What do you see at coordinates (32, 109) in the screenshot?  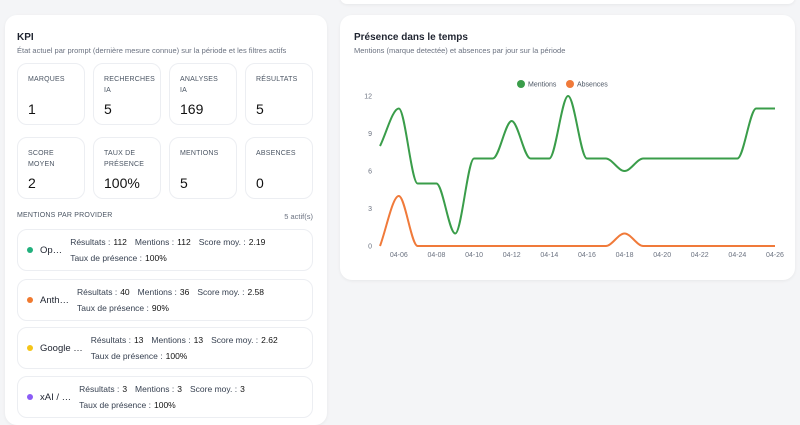 I see `kpi-value: 1` at bounding box center [32, 109].